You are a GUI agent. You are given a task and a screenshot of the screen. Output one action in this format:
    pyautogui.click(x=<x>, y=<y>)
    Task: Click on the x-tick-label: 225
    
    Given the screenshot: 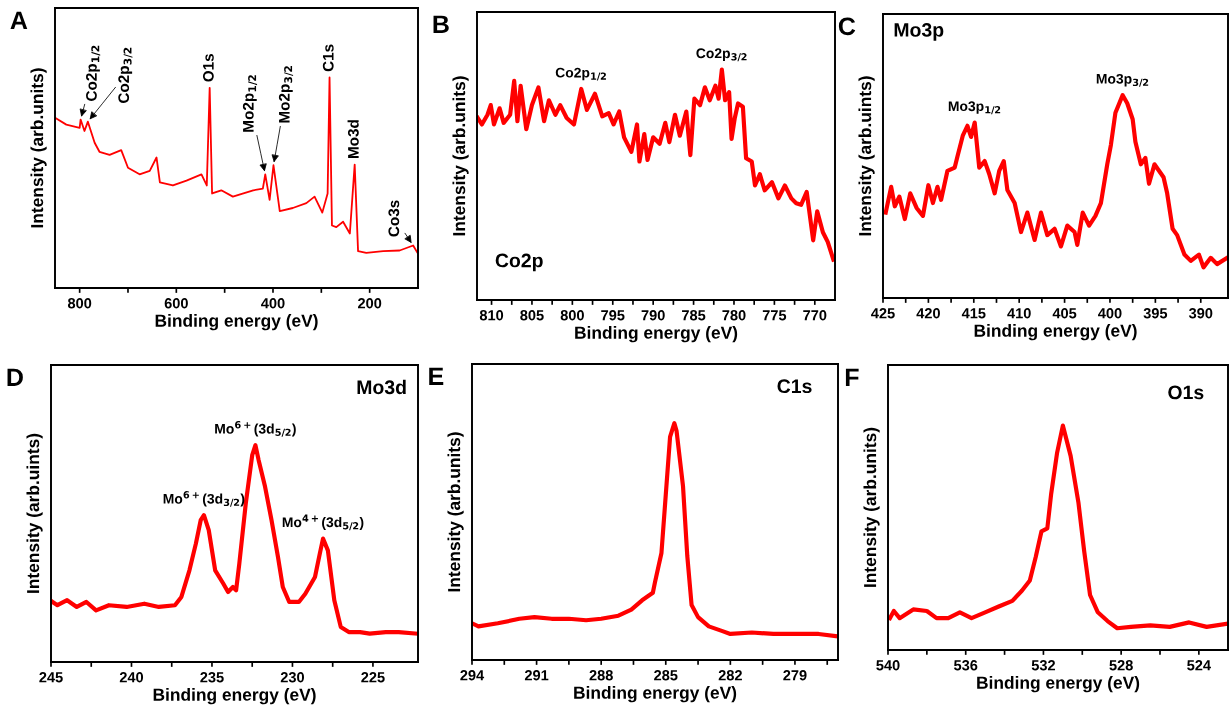 What is the action you would take?
    pyautogui.click(x=373, y=677)
    